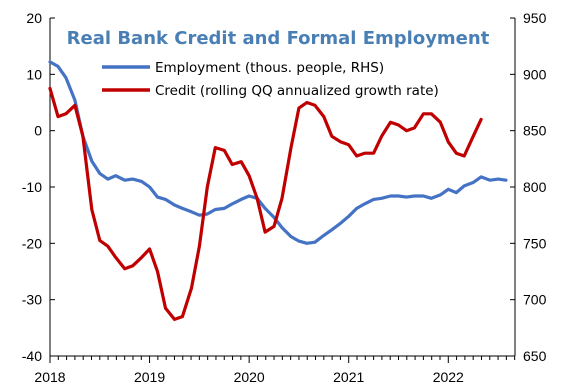 This screenshot has height=390, width=563. What do you see at coordinates (38, 131) in the screenshot?
I see `left-tick-label: 0` at bounding box center [38, 131].